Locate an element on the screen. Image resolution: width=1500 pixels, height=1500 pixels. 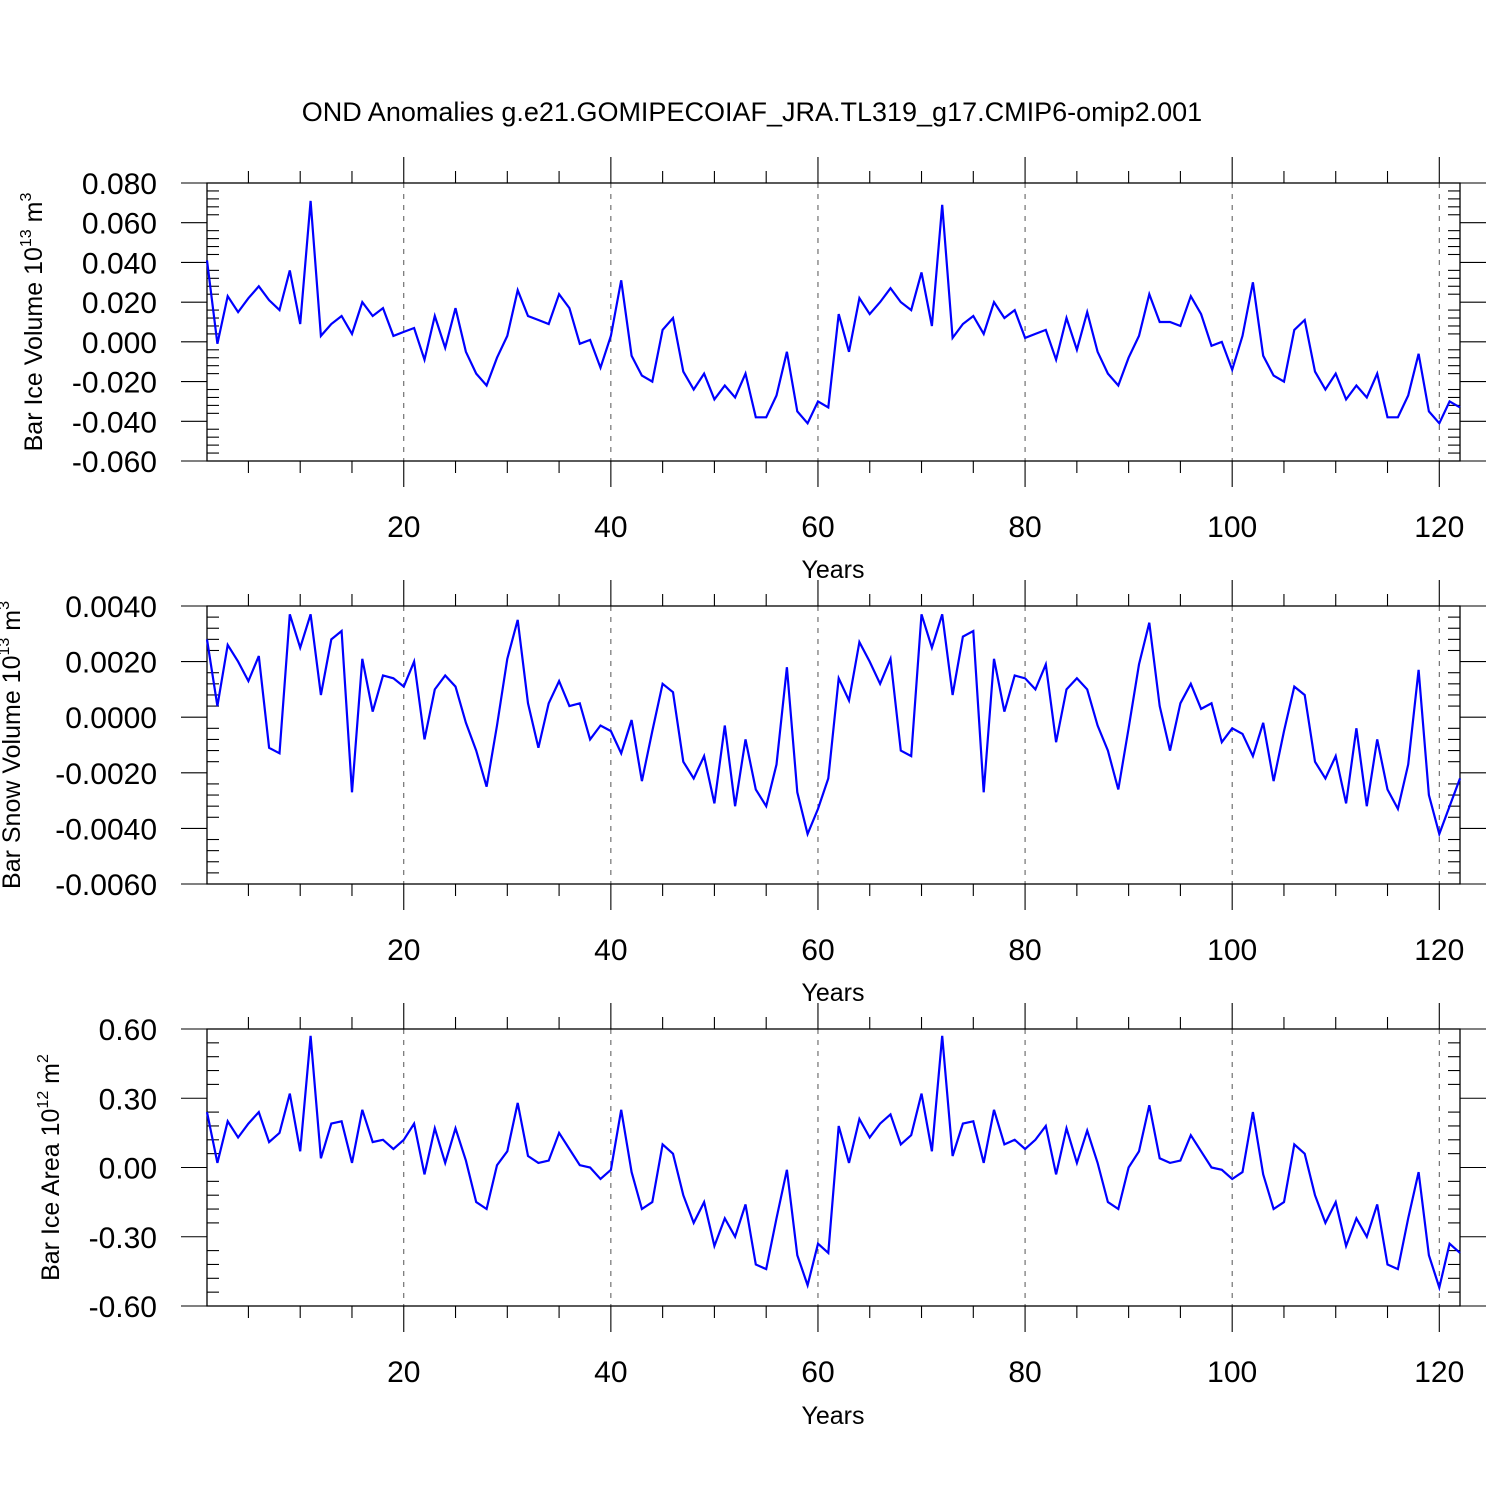
y-tick-label: -0.0040 is located at coordinates (106, 829).